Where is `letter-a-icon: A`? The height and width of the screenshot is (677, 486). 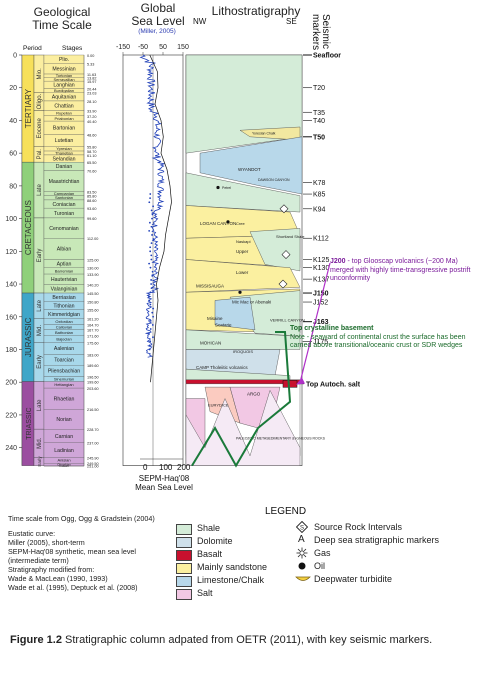
letter-a-icon: A is located at coordinates (301, 539).